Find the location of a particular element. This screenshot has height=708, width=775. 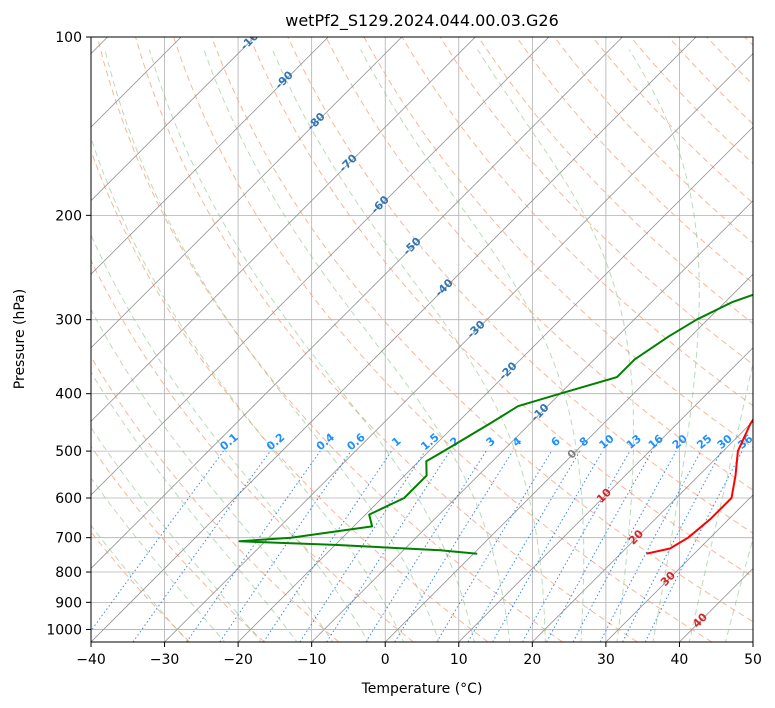

y-tick-label: 600 is located at coordinates (68, 499).